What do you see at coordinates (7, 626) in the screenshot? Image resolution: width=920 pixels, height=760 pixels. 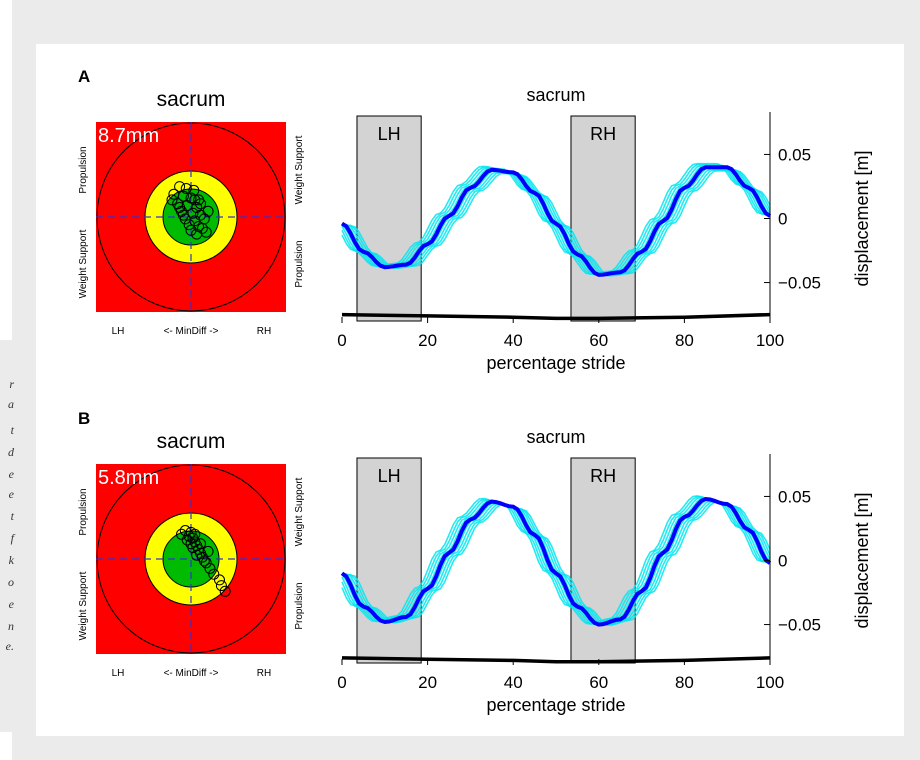 I see `caption-fragment: n` at bounding box center [7, 626].